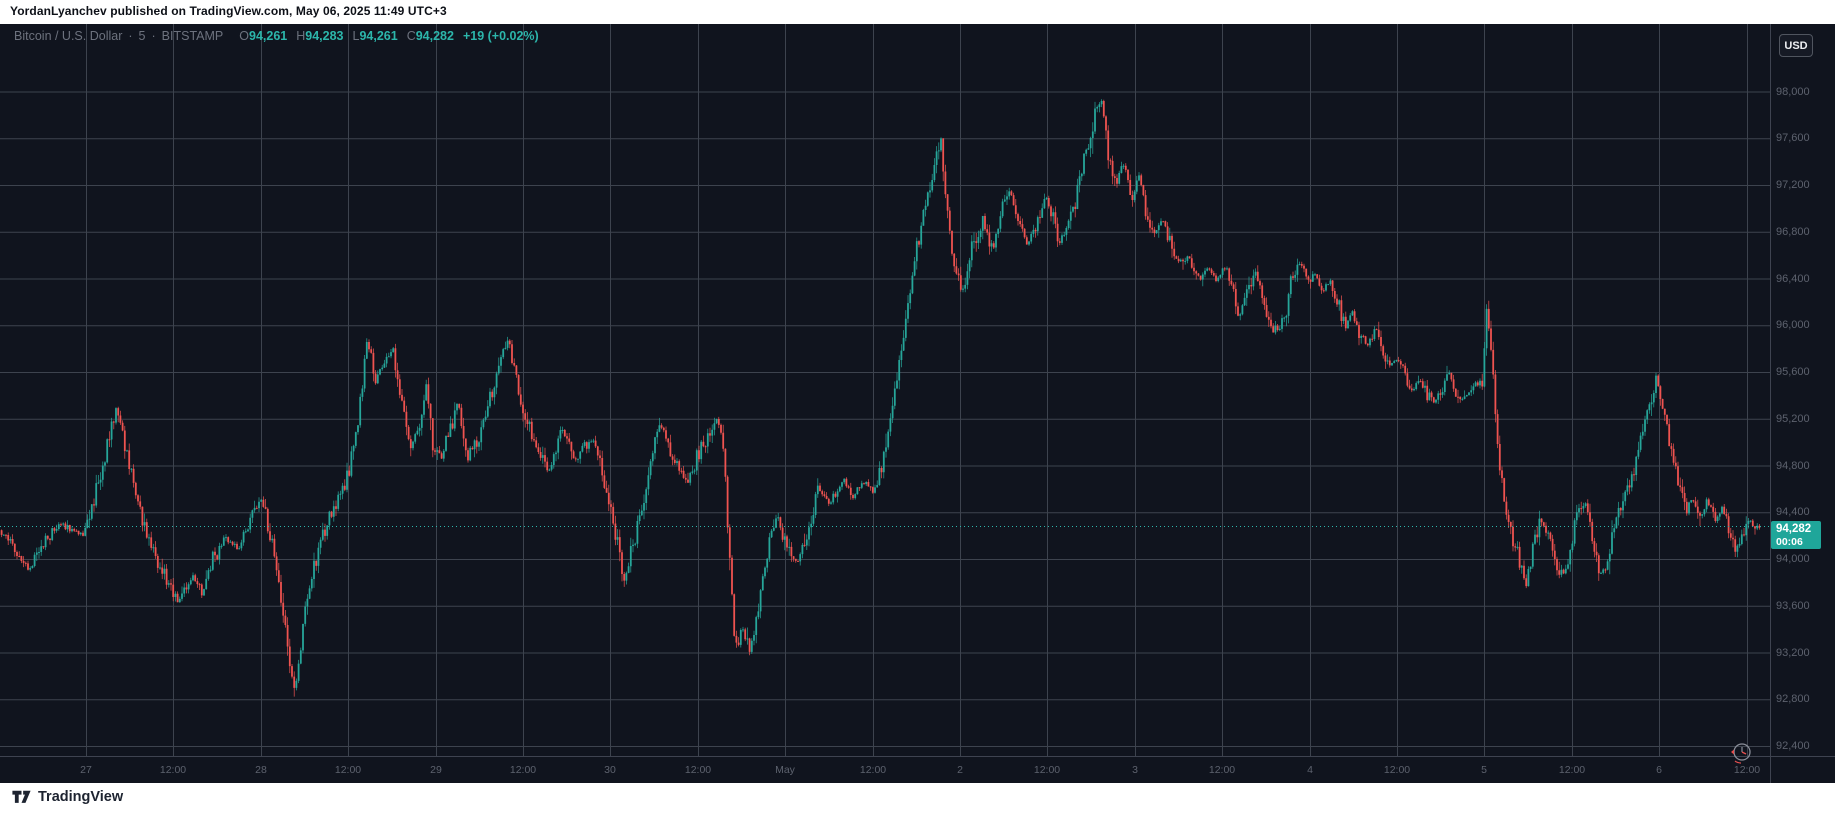  What do you see at coordinates (1793, 372) in the screenshot?
I see `price-tick-label: 95,600` at bounding box center [1793, 372].